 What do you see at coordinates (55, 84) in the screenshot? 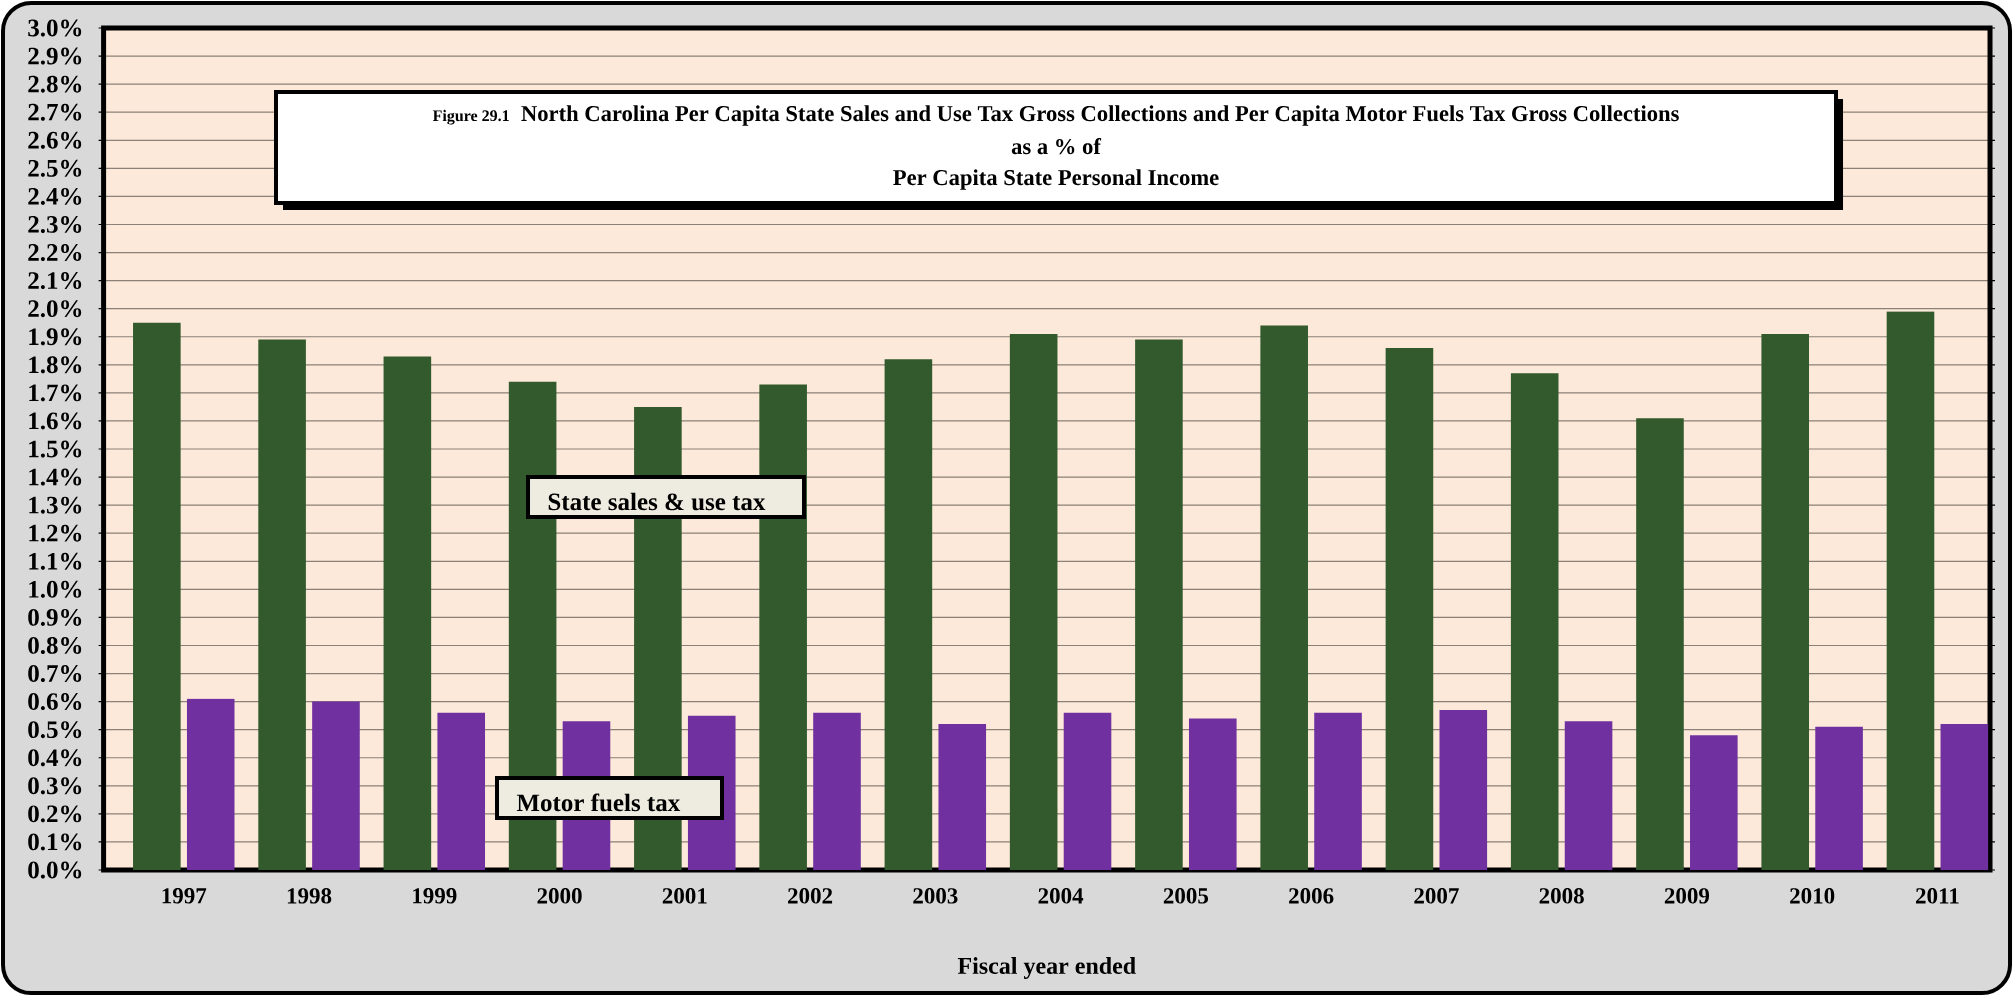
I see `y-tick-label: 2.8%` at bounding box center [55, 84].